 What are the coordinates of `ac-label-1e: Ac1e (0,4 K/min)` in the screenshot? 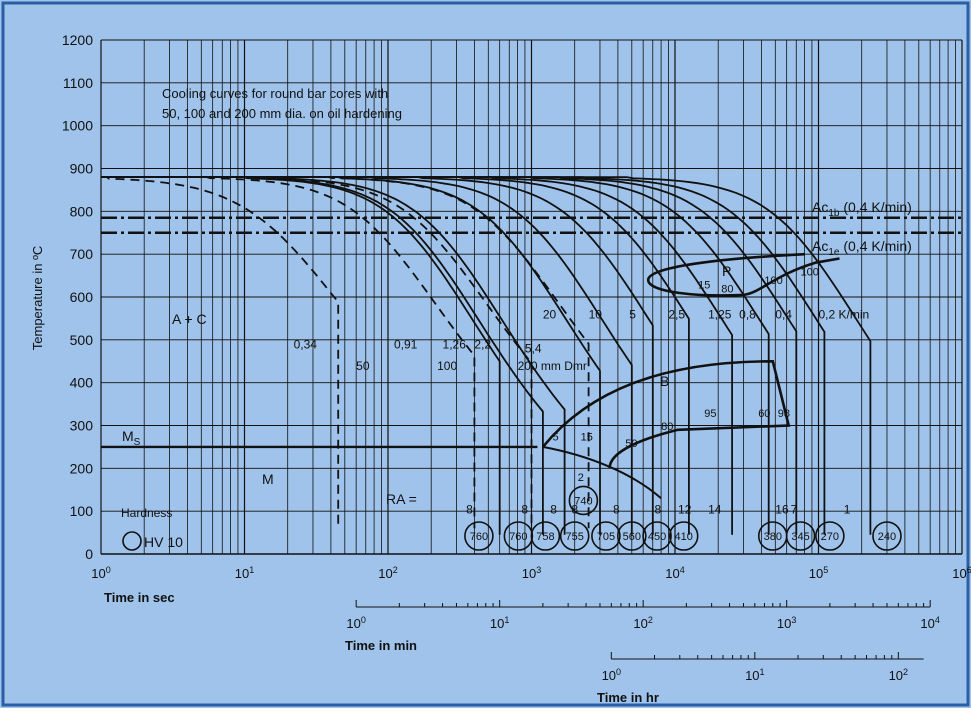 It's located at (862, 248).